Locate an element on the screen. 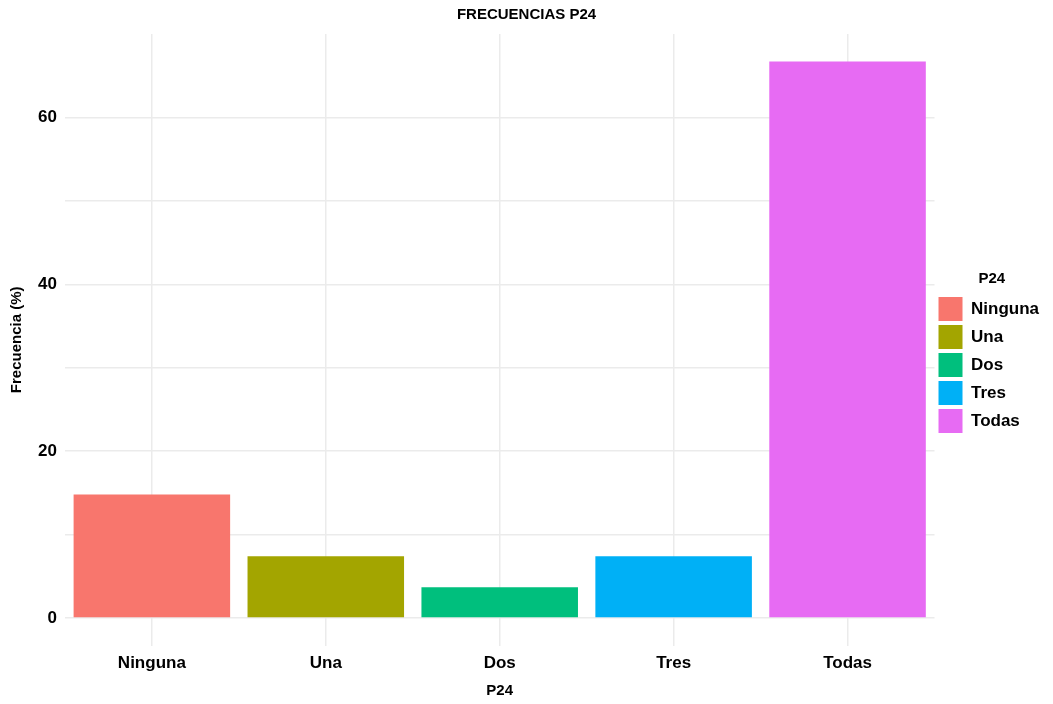  x-tick-label: Tres is located at coordinates (674, 663).